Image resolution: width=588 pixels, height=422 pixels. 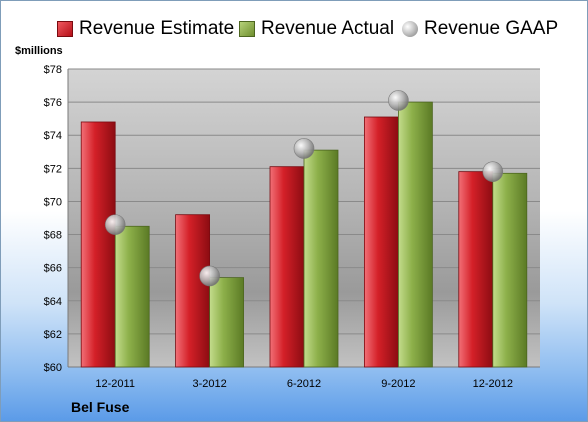 What do you see at coordinates (209, 384) in the screenshot?
I see `x-tick-label: 3-2012` at bounding box center [209, 384].